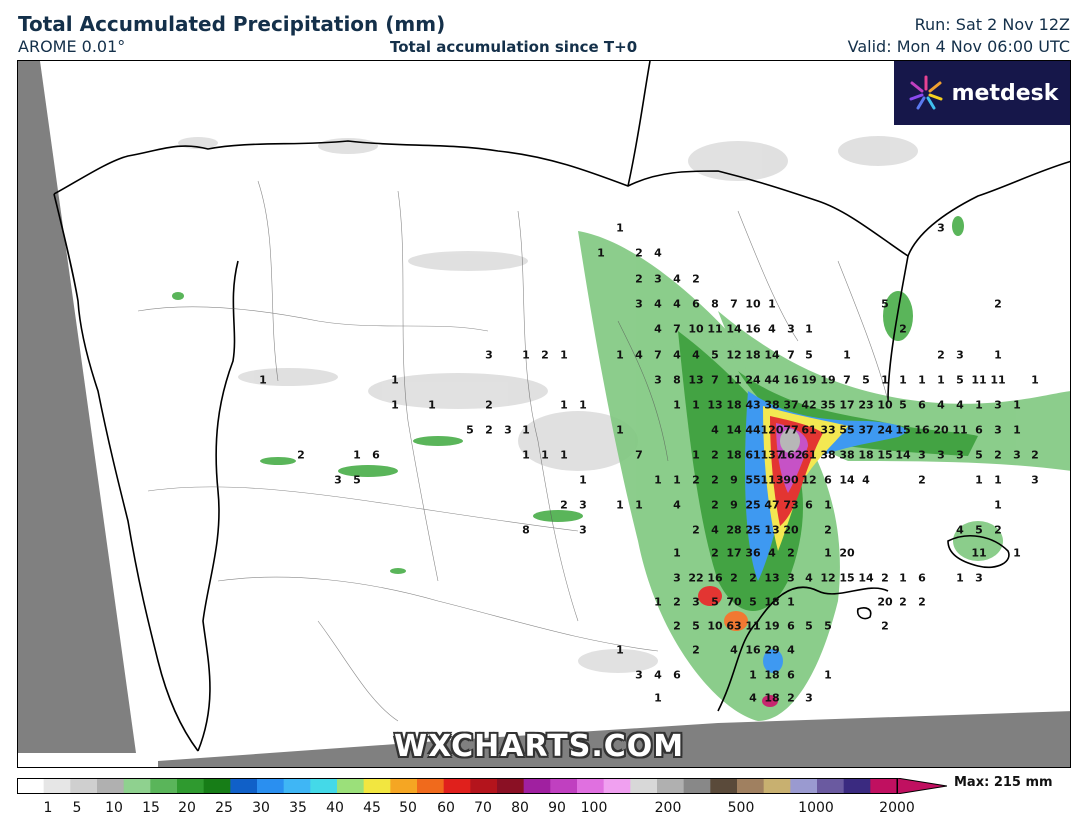 The image size is (1088, 835). Describe the element at coordinates (734, 304) in the screenshot. I see `precip-value-label: 7` at that location.